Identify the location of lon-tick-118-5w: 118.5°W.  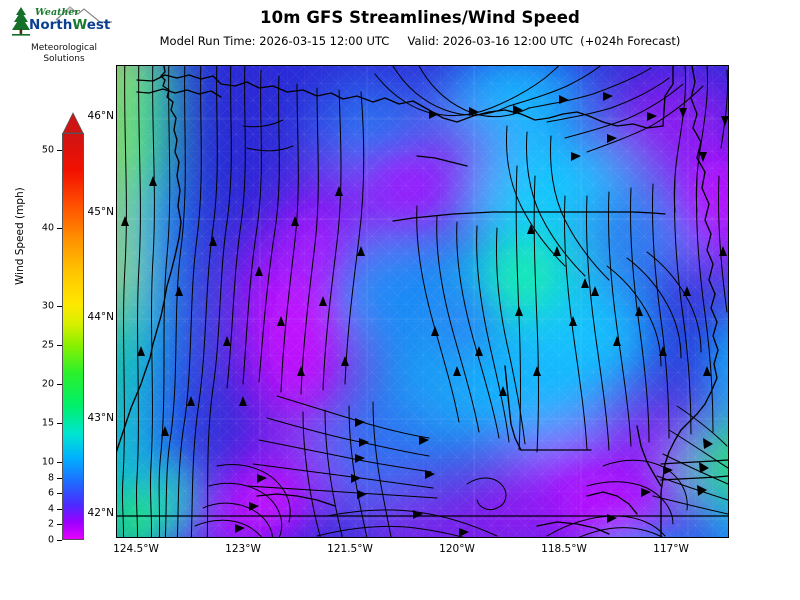
(564, 549).